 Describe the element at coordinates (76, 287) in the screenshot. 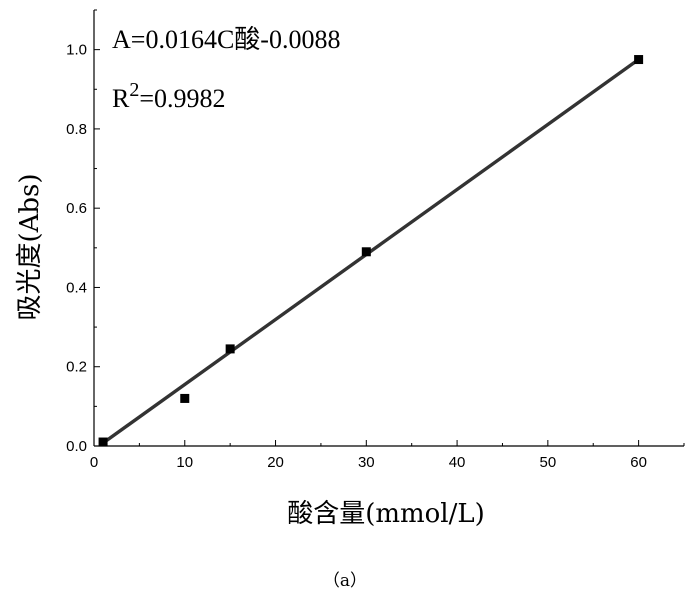

I see `y-tick-label: 0.4` at that location.